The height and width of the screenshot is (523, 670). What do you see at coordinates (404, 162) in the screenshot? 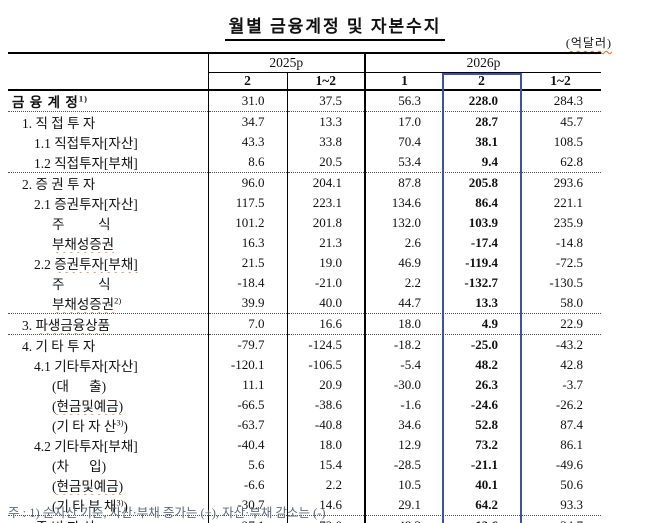
I see `value-cell: 53.4` at bounding box center [404, 162].